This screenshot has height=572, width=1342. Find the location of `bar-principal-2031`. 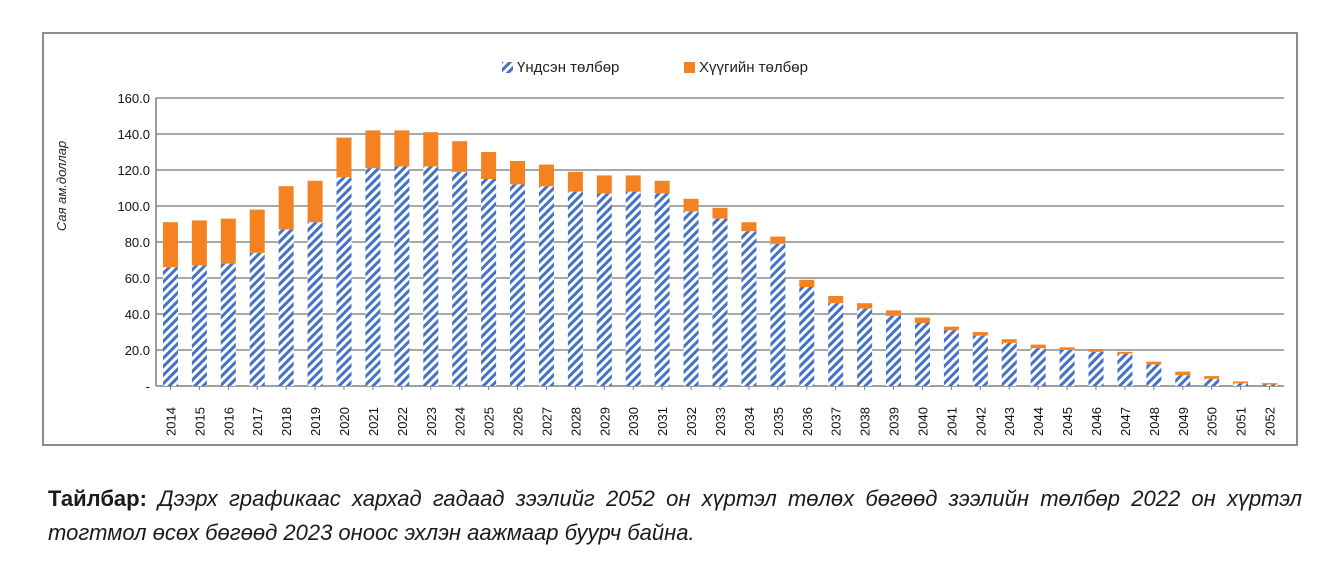

bar-principal-2031 is located at coordinates (662, 289).